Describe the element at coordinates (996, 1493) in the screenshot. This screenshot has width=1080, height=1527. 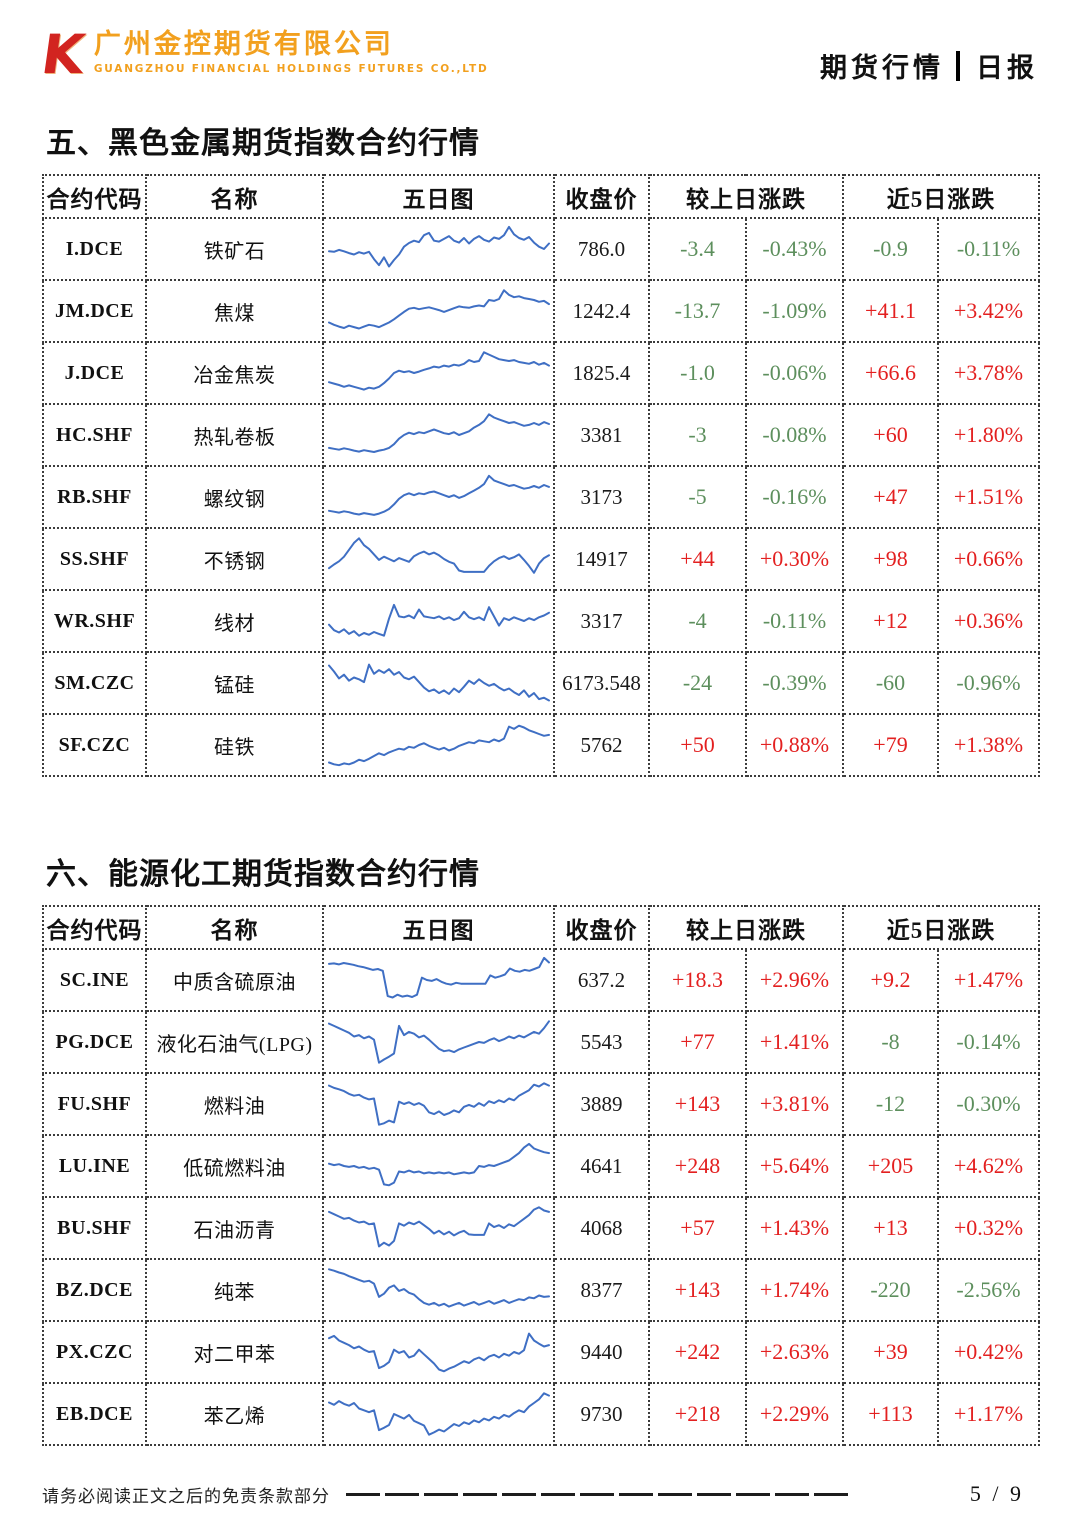
I see `page-number: 5 / 9` at that location.